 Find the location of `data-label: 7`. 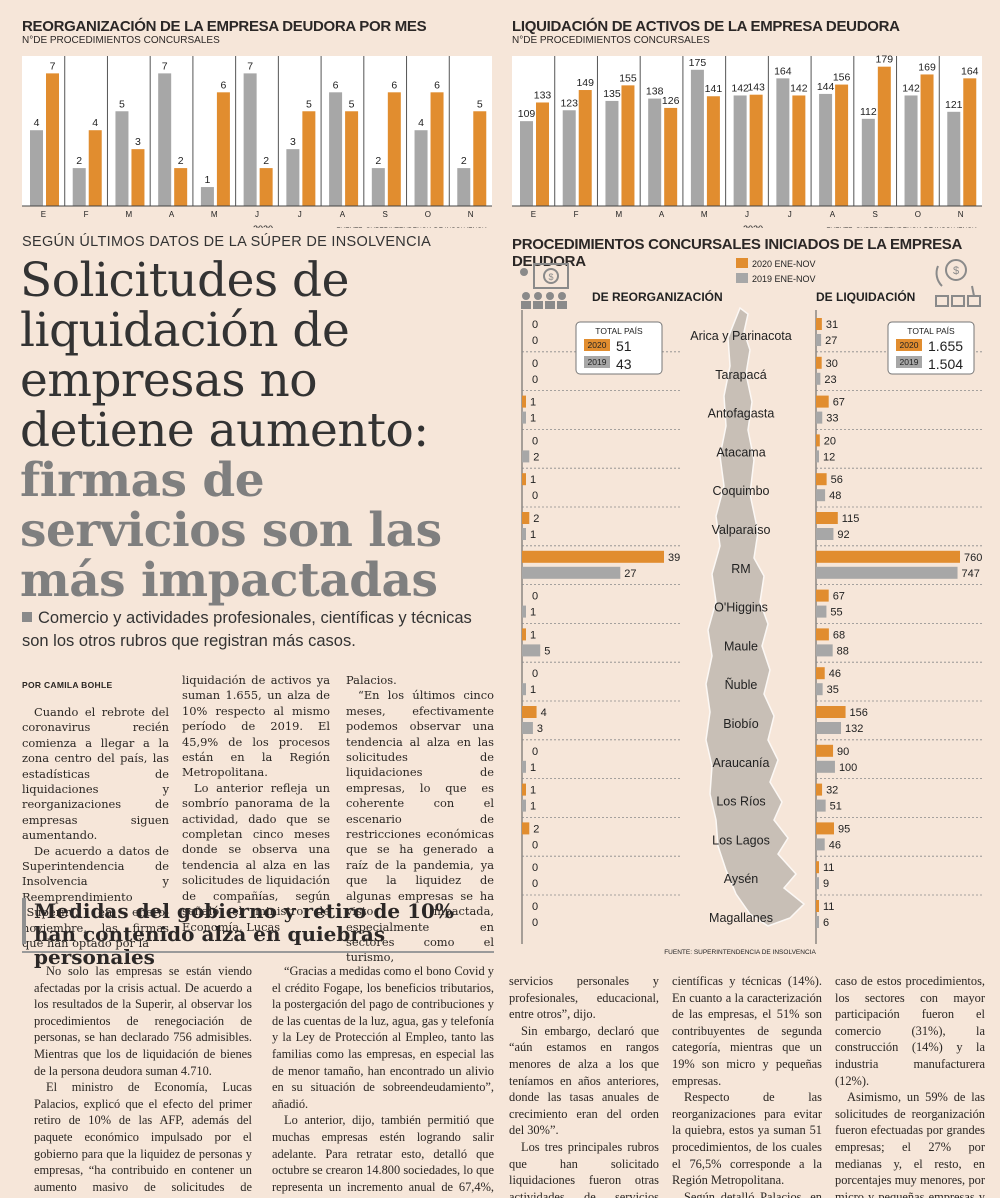

data-label: 7 is located at coordinates (53, 66).